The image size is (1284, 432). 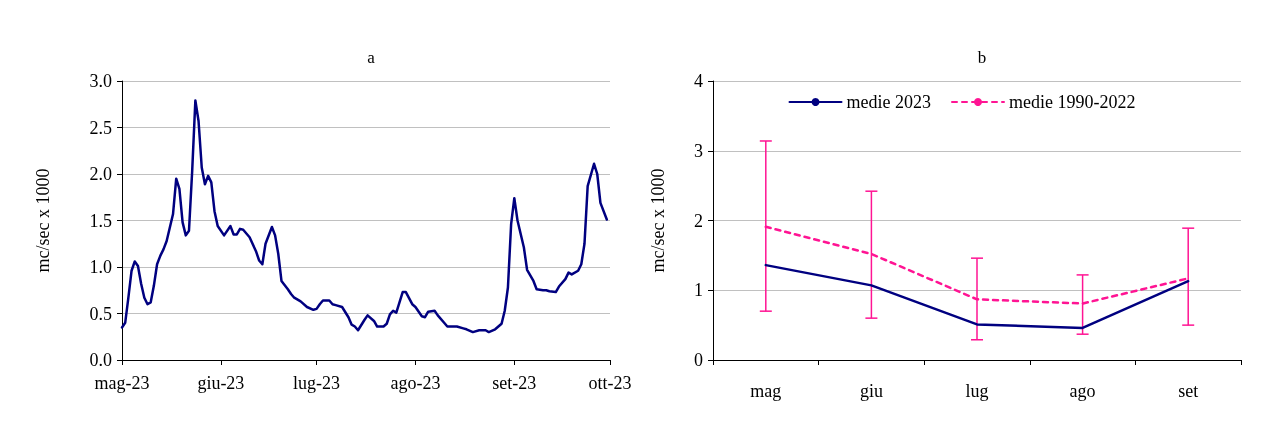 What do you see at coordinates (871, 391) in the screenshot?
I see `x-tick-label: giu` at bounding box center [871, 391].